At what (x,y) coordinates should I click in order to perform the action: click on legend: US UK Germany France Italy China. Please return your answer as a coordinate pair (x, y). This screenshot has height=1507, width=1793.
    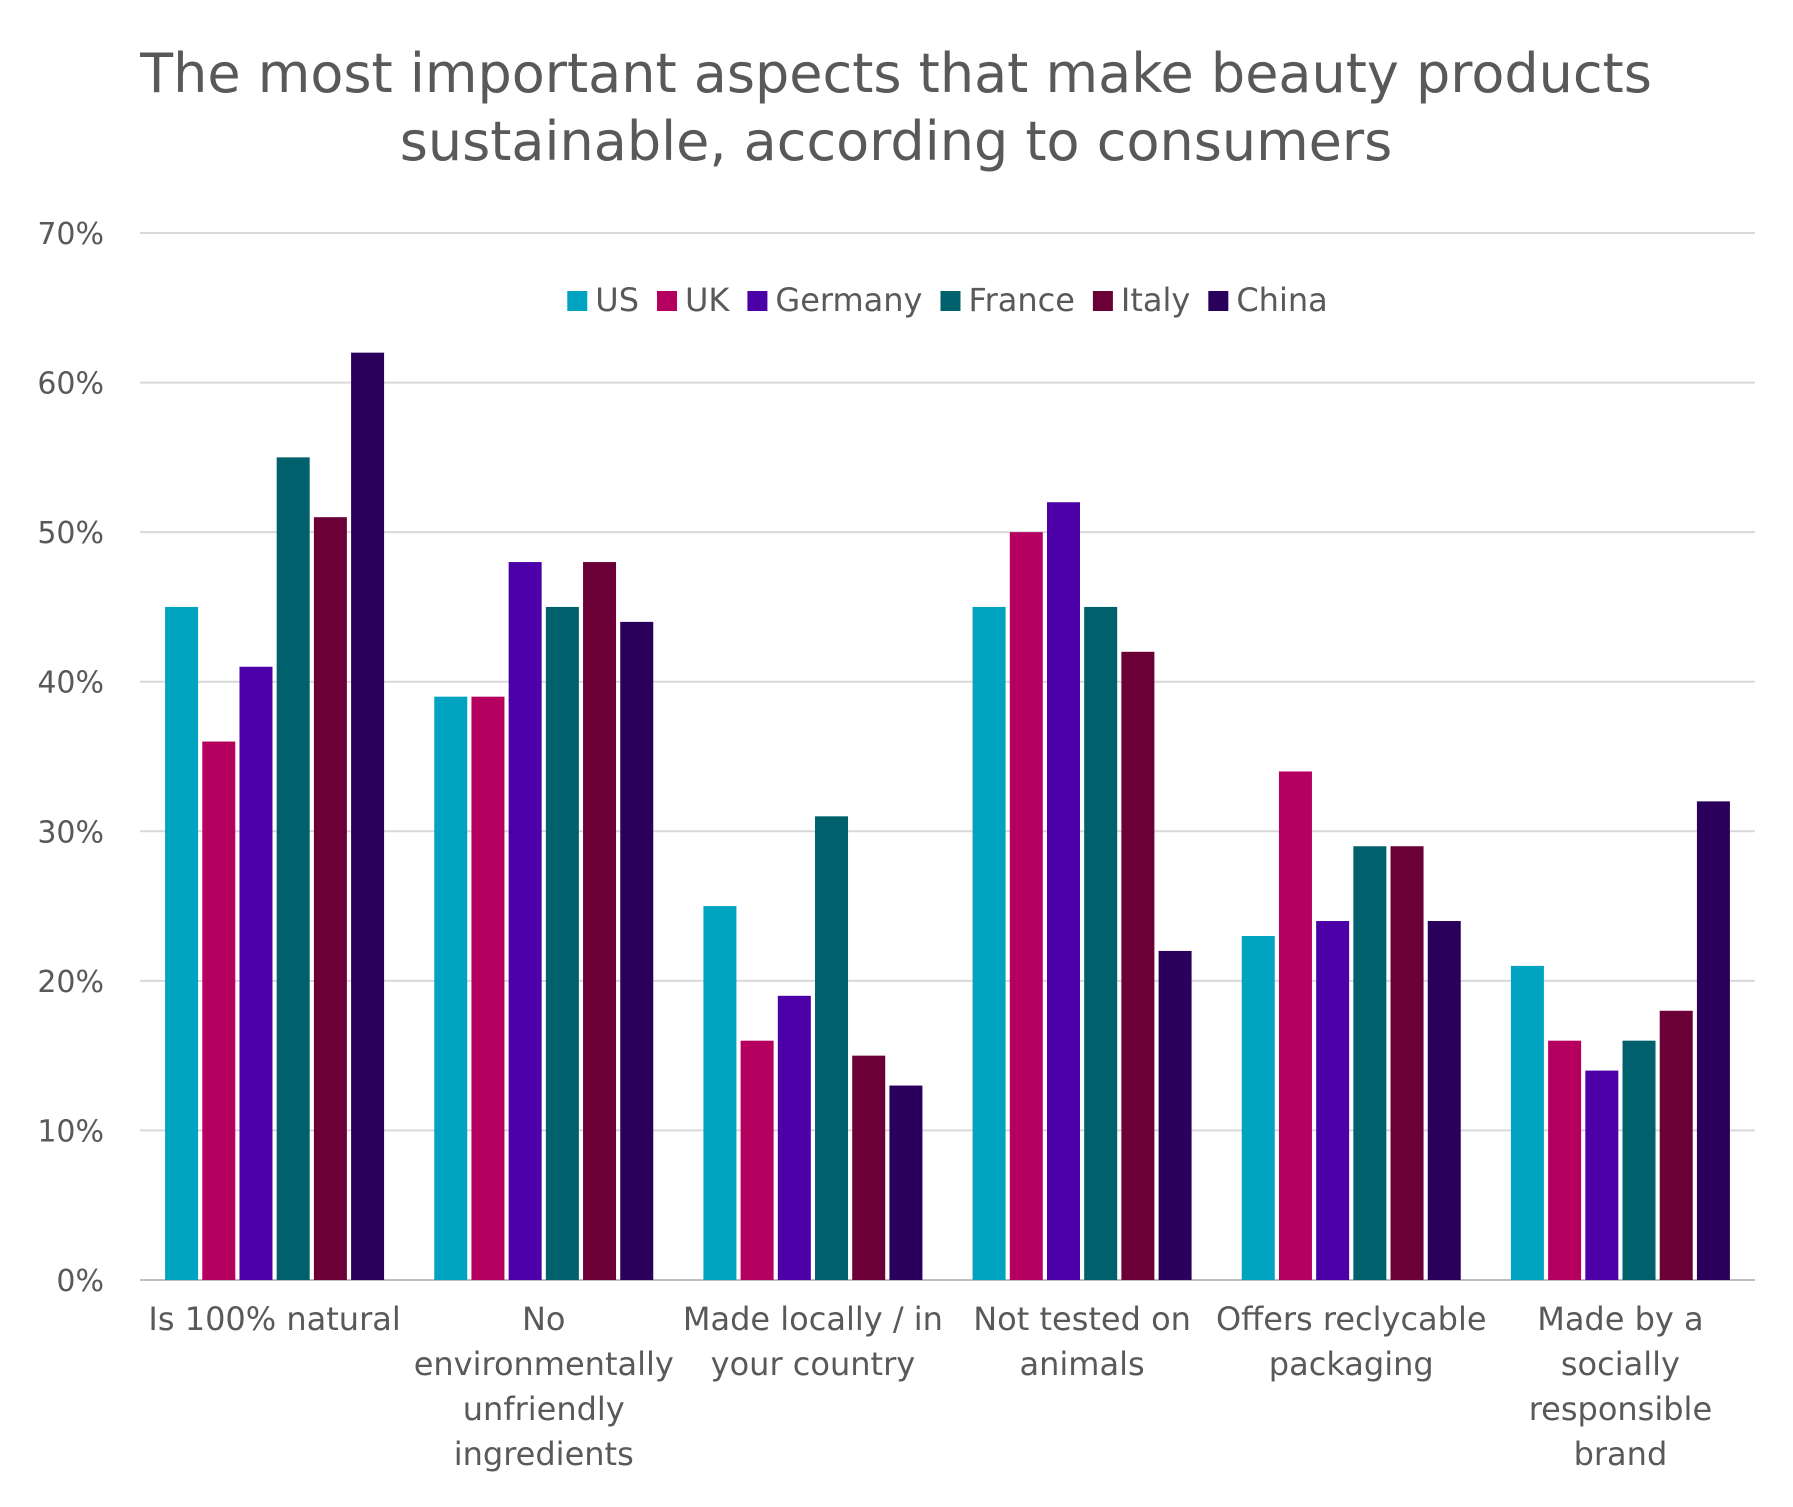
    Looking at the image, I should click on (947, 300).